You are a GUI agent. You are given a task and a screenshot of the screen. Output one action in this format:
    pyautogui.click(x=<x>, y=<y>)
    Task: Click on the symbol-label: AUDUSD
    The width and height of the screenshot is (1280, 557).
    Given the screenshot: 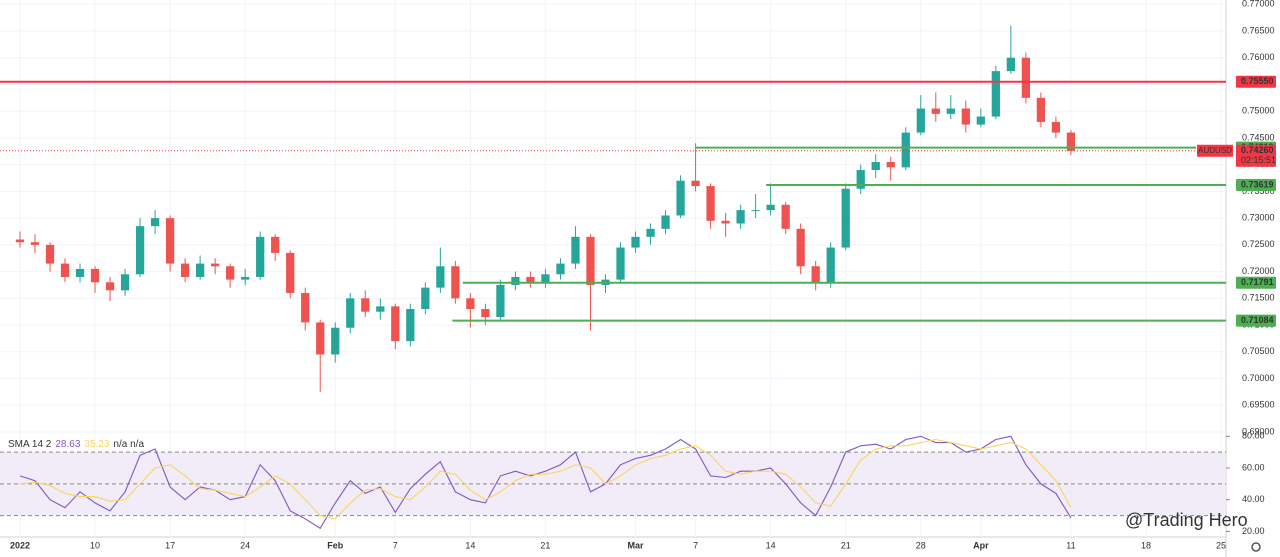 What is the action you would take?
    pyautogui.click(x=1215, y=150)
    